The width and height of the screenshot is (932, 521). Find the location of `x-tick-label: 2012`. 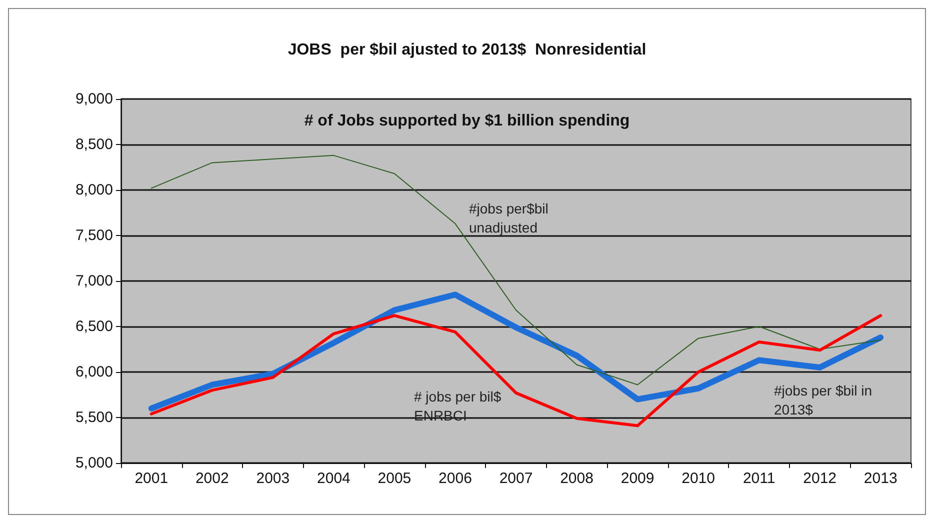

x-tick-label: 2012 is located at coordinates (820, 478).